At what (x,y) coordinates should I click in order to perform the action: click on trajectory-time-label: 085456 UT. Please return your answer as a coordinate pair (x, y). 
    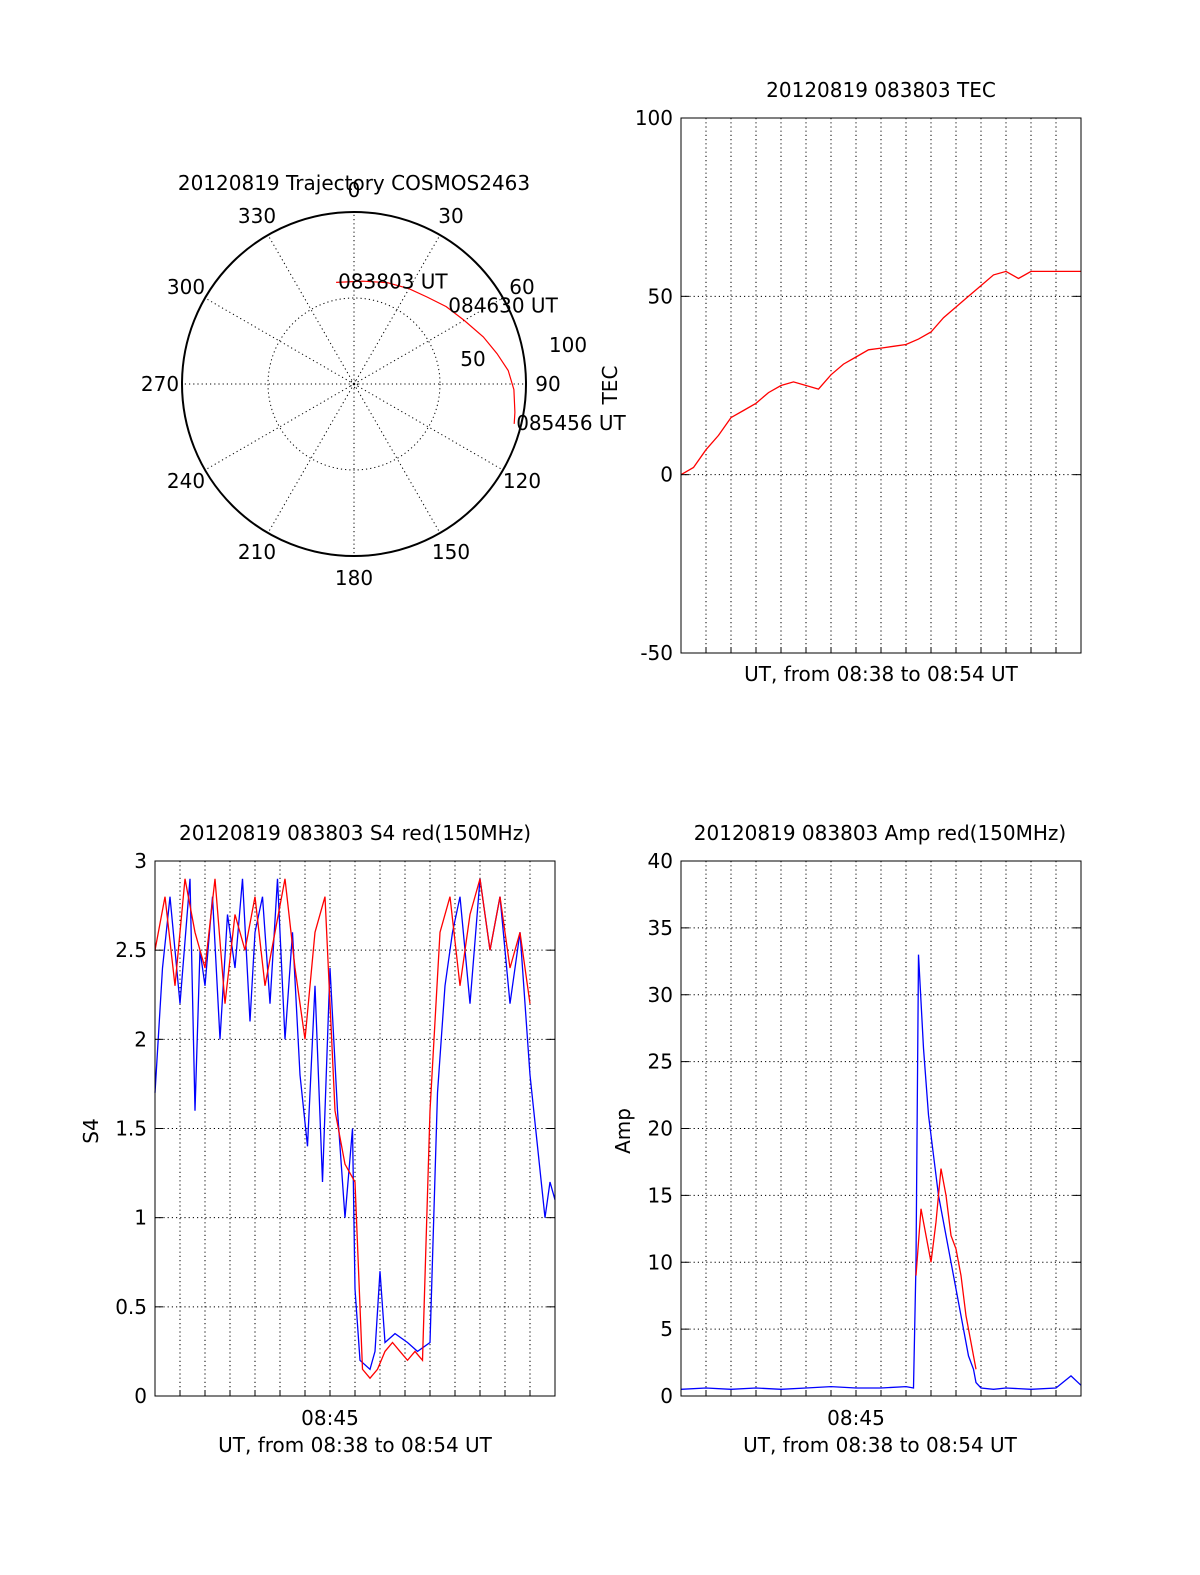
    Looking at the image, I should click on (571, 423).